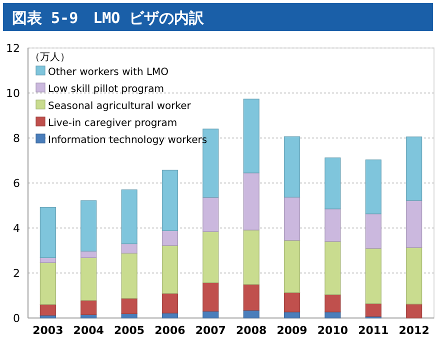 The width and height of the screenshot is (440, 342). Describe the element at coordinates (16, 138) in the screenshot. I see `y-tick-label: 8` at that location.